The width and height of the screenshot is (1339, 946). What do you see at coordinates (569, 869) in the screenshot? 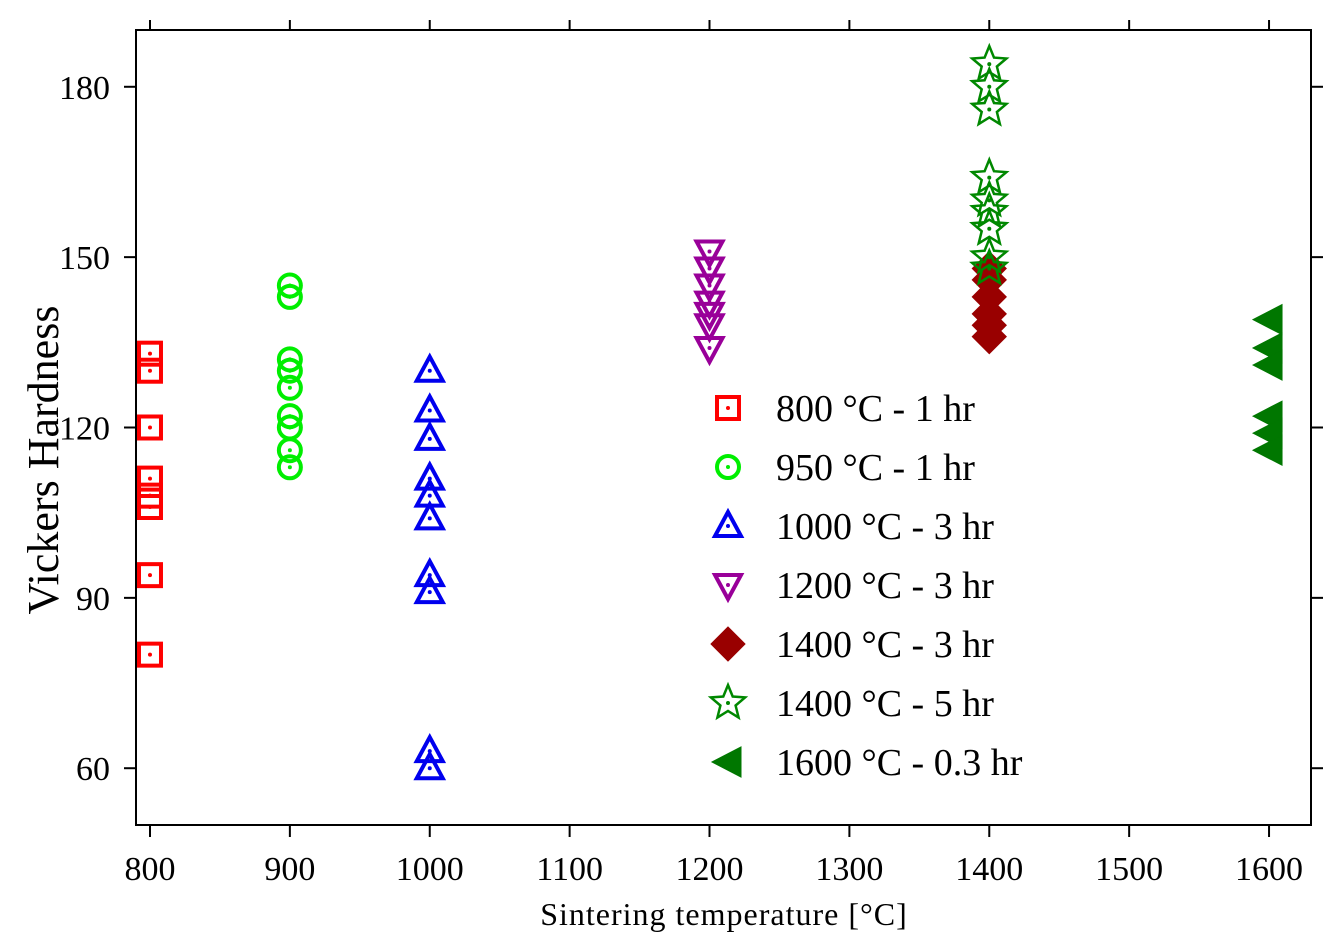
I see `x-tick-label: 1100` at bounding box center [569, 869].